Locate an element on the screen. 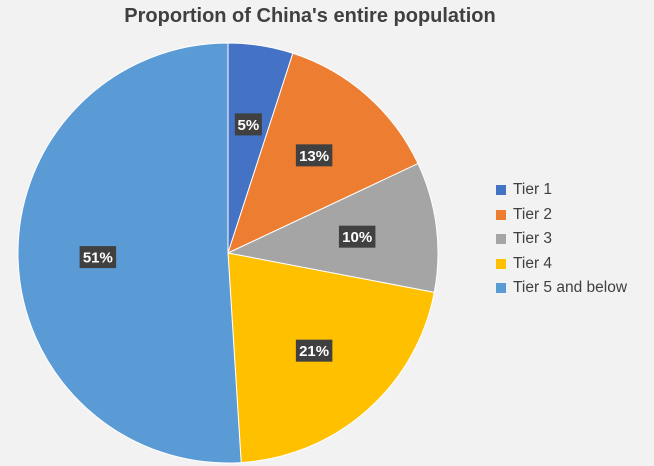 The height and width of the screenshot is (466, 654). legend-label: Tier 3 is located at coordinates (533, 239).